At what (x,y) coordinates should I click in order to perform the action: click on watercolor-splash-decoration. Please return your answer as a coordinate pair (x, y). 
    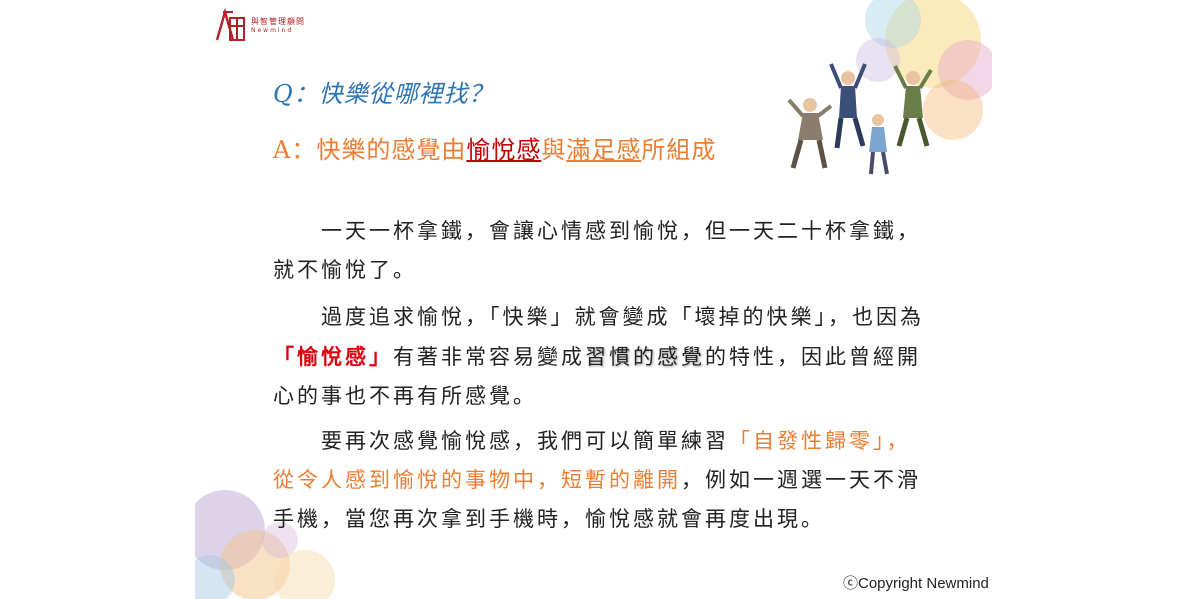
    Looking at the image, I should click on (265, 544).